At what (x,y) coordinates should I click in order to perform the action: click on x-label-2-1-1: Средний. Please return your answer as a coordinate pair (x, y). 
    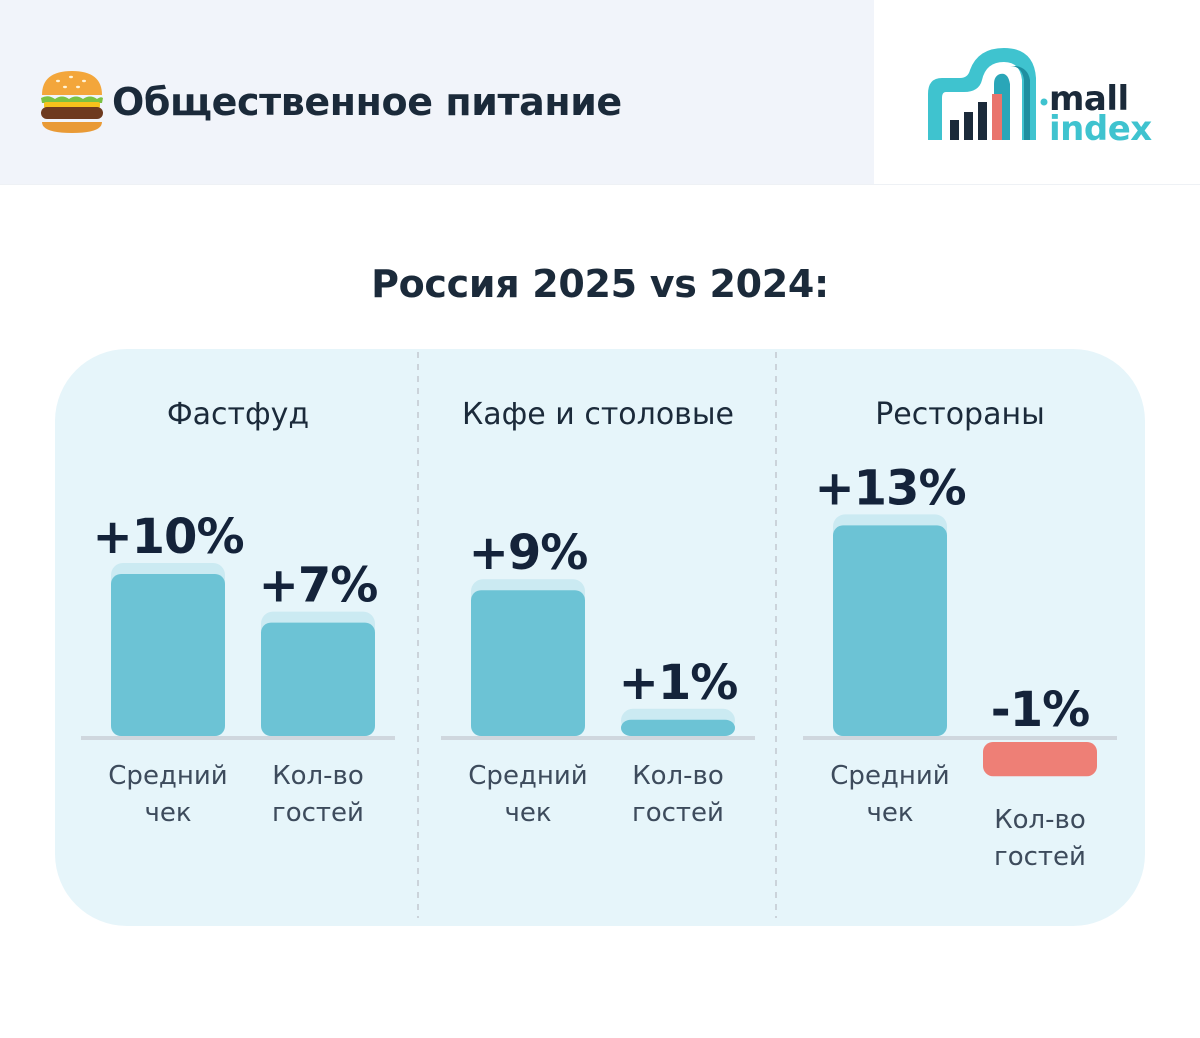
    Looking at the image, I should click on (527, 776).